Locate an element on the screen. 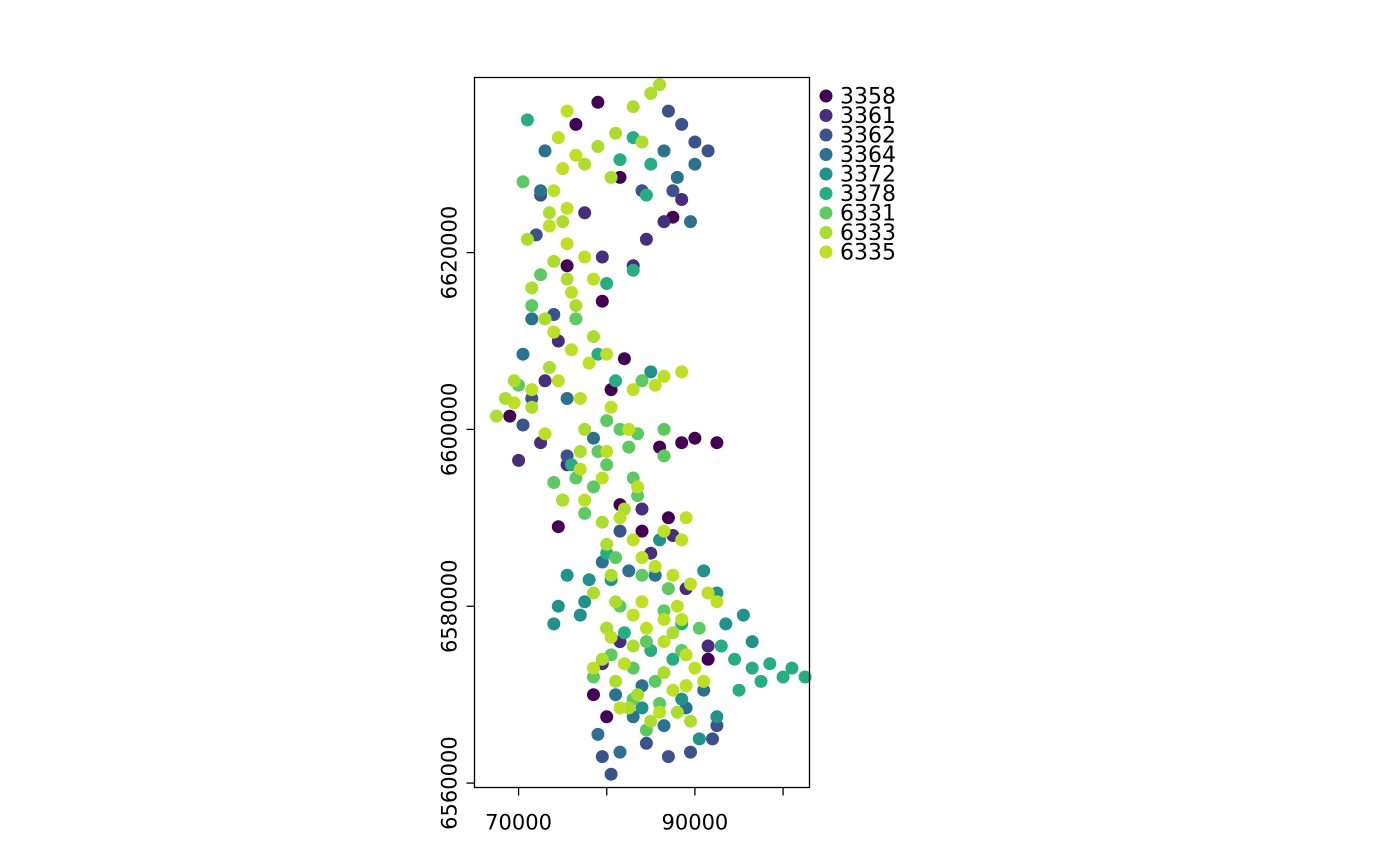  legend-item-6335: 6335 is located at coordinates (857, 253).